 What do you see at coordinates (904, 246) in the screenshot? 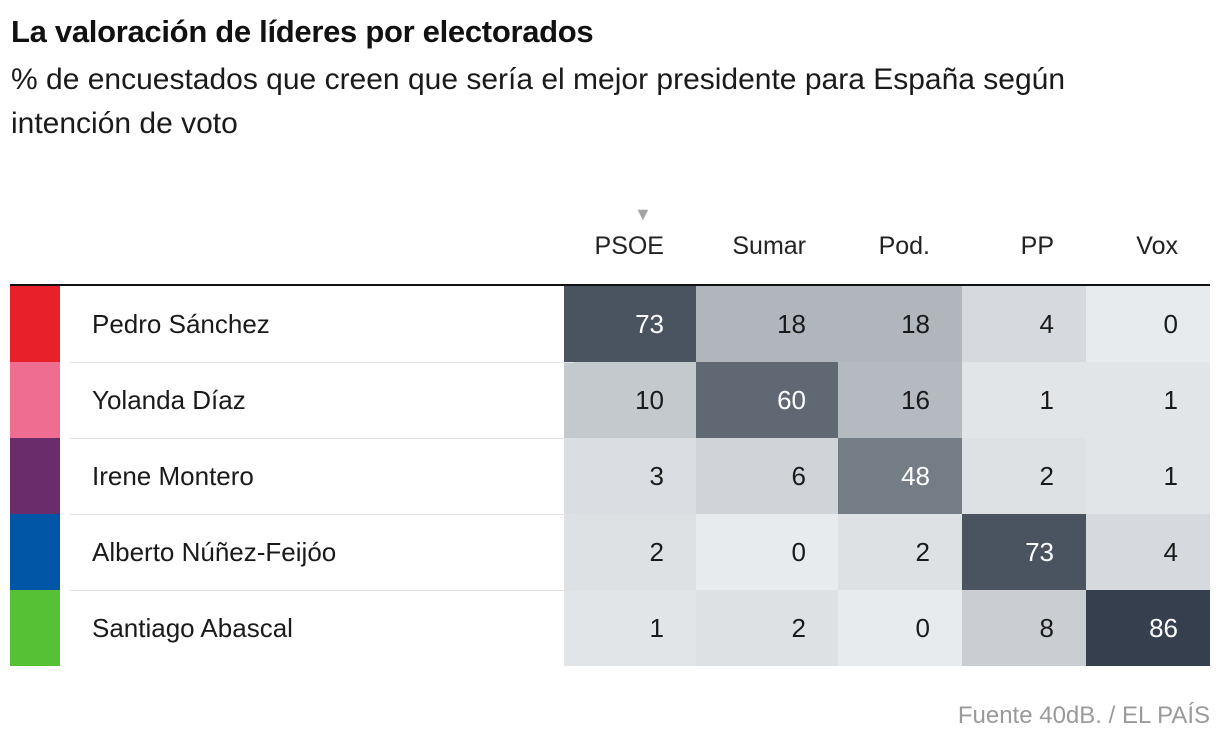
I see `column-header-pod: Pod.` at bounding box center [904, 246].